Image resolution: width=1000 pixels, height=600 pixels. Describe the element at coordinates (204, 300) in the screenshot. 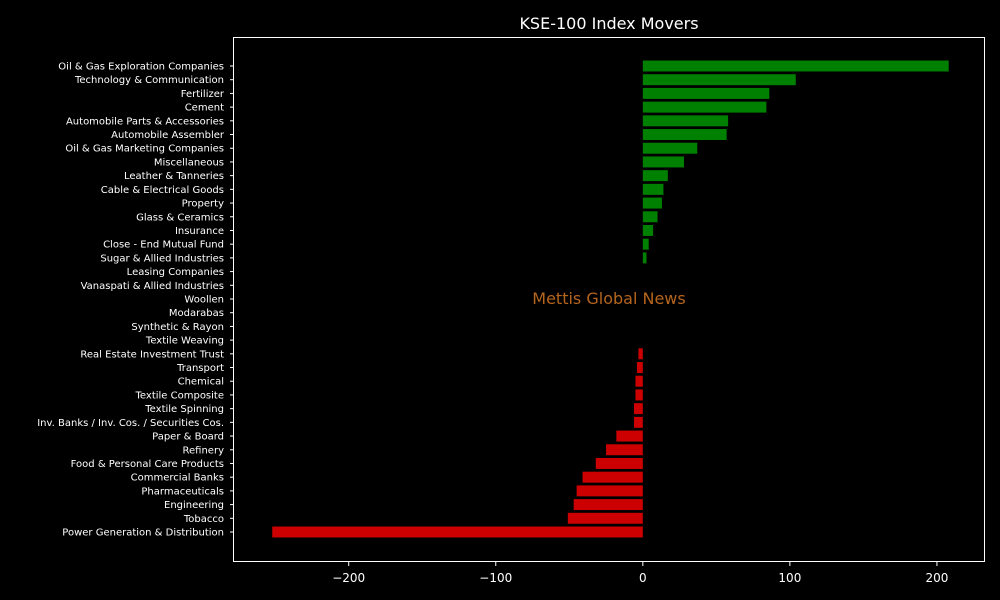

I see `category-label: Woollen` at that location.